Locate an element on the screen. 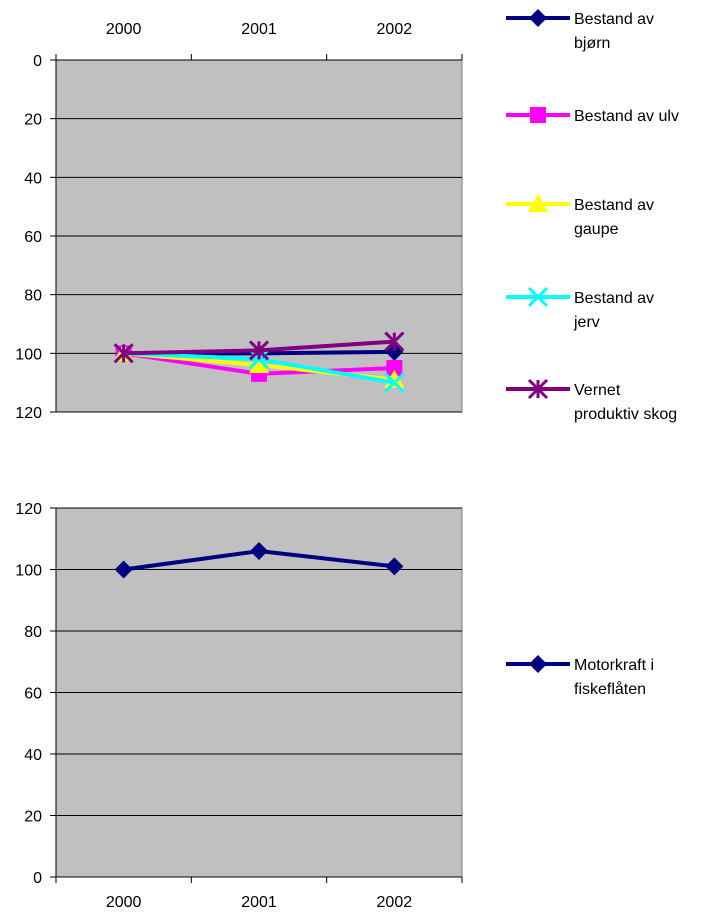 Image resolution: width=712 pixels, height=914 pixels. legend-label-bestand-av-jerv: Bestand av jerv is located at coordinates (613, 310).